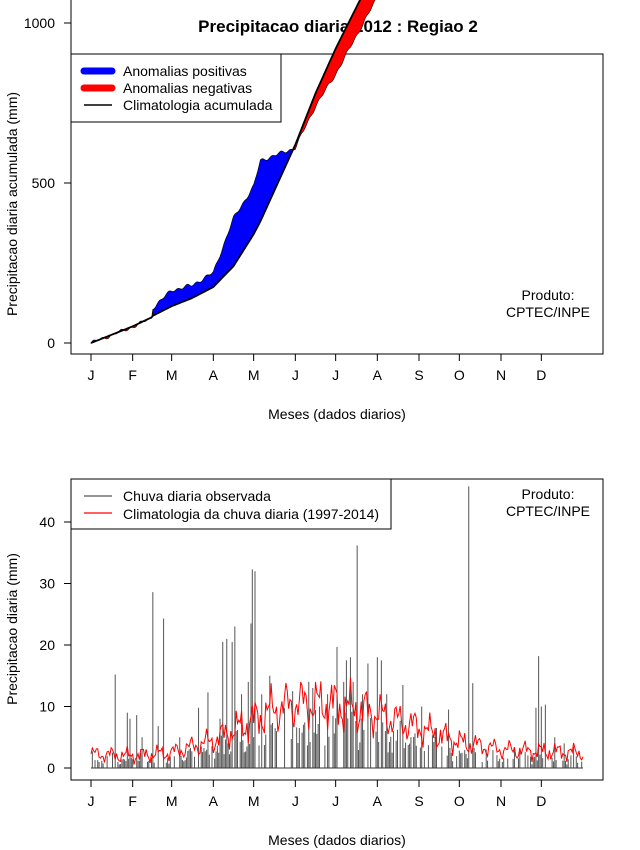 This screenshot has height=850, width=640. Describe the element at coordinates (185, 71) in the screenshot. I see `legend-entry-positive: Anomalias positivas` at that location.